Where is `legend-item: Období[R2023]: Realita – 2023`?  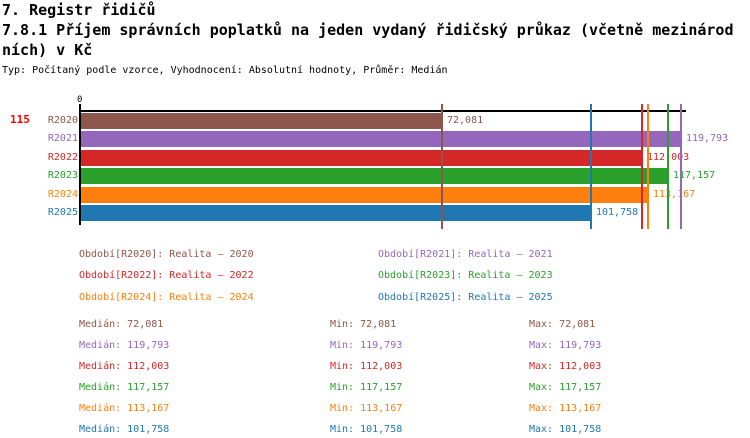
legend-item: Období[R2023]: Realita – 2023 is located at coordinates (465, 275).